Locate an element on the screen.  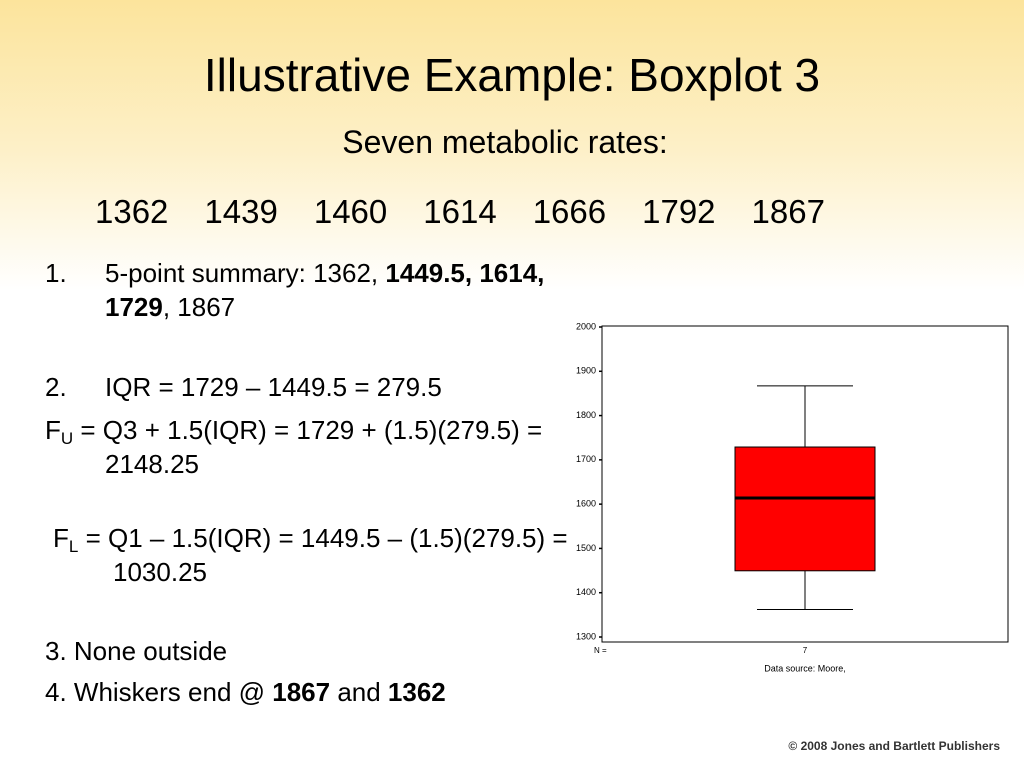
y-tick-label: 1500 is located at coordinates (586, 548).